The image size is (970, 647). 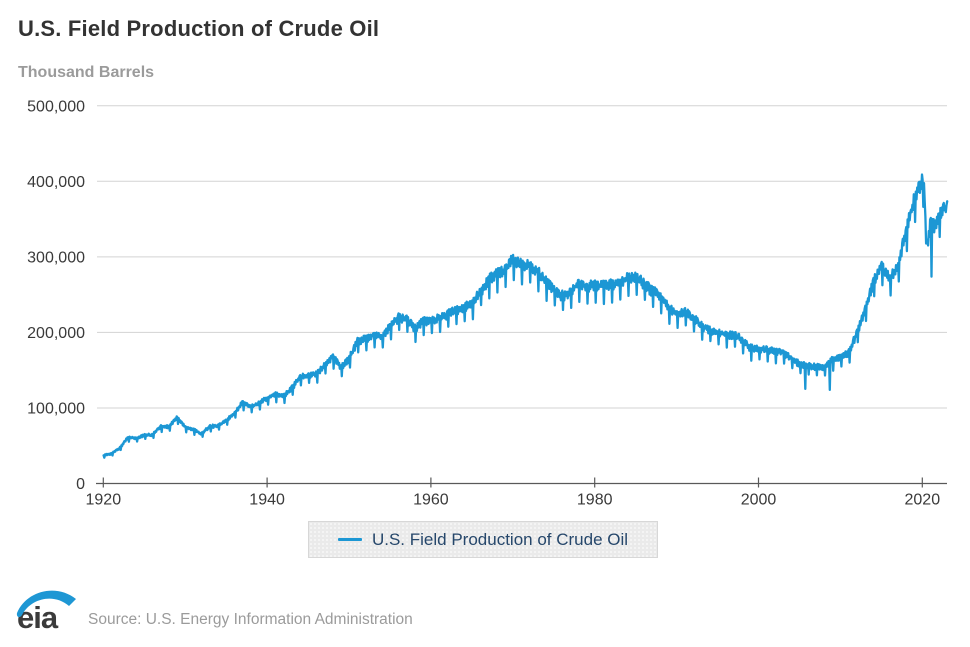 I want to click on x-axis-tick-label: 1960, so click(x=431, y=500).